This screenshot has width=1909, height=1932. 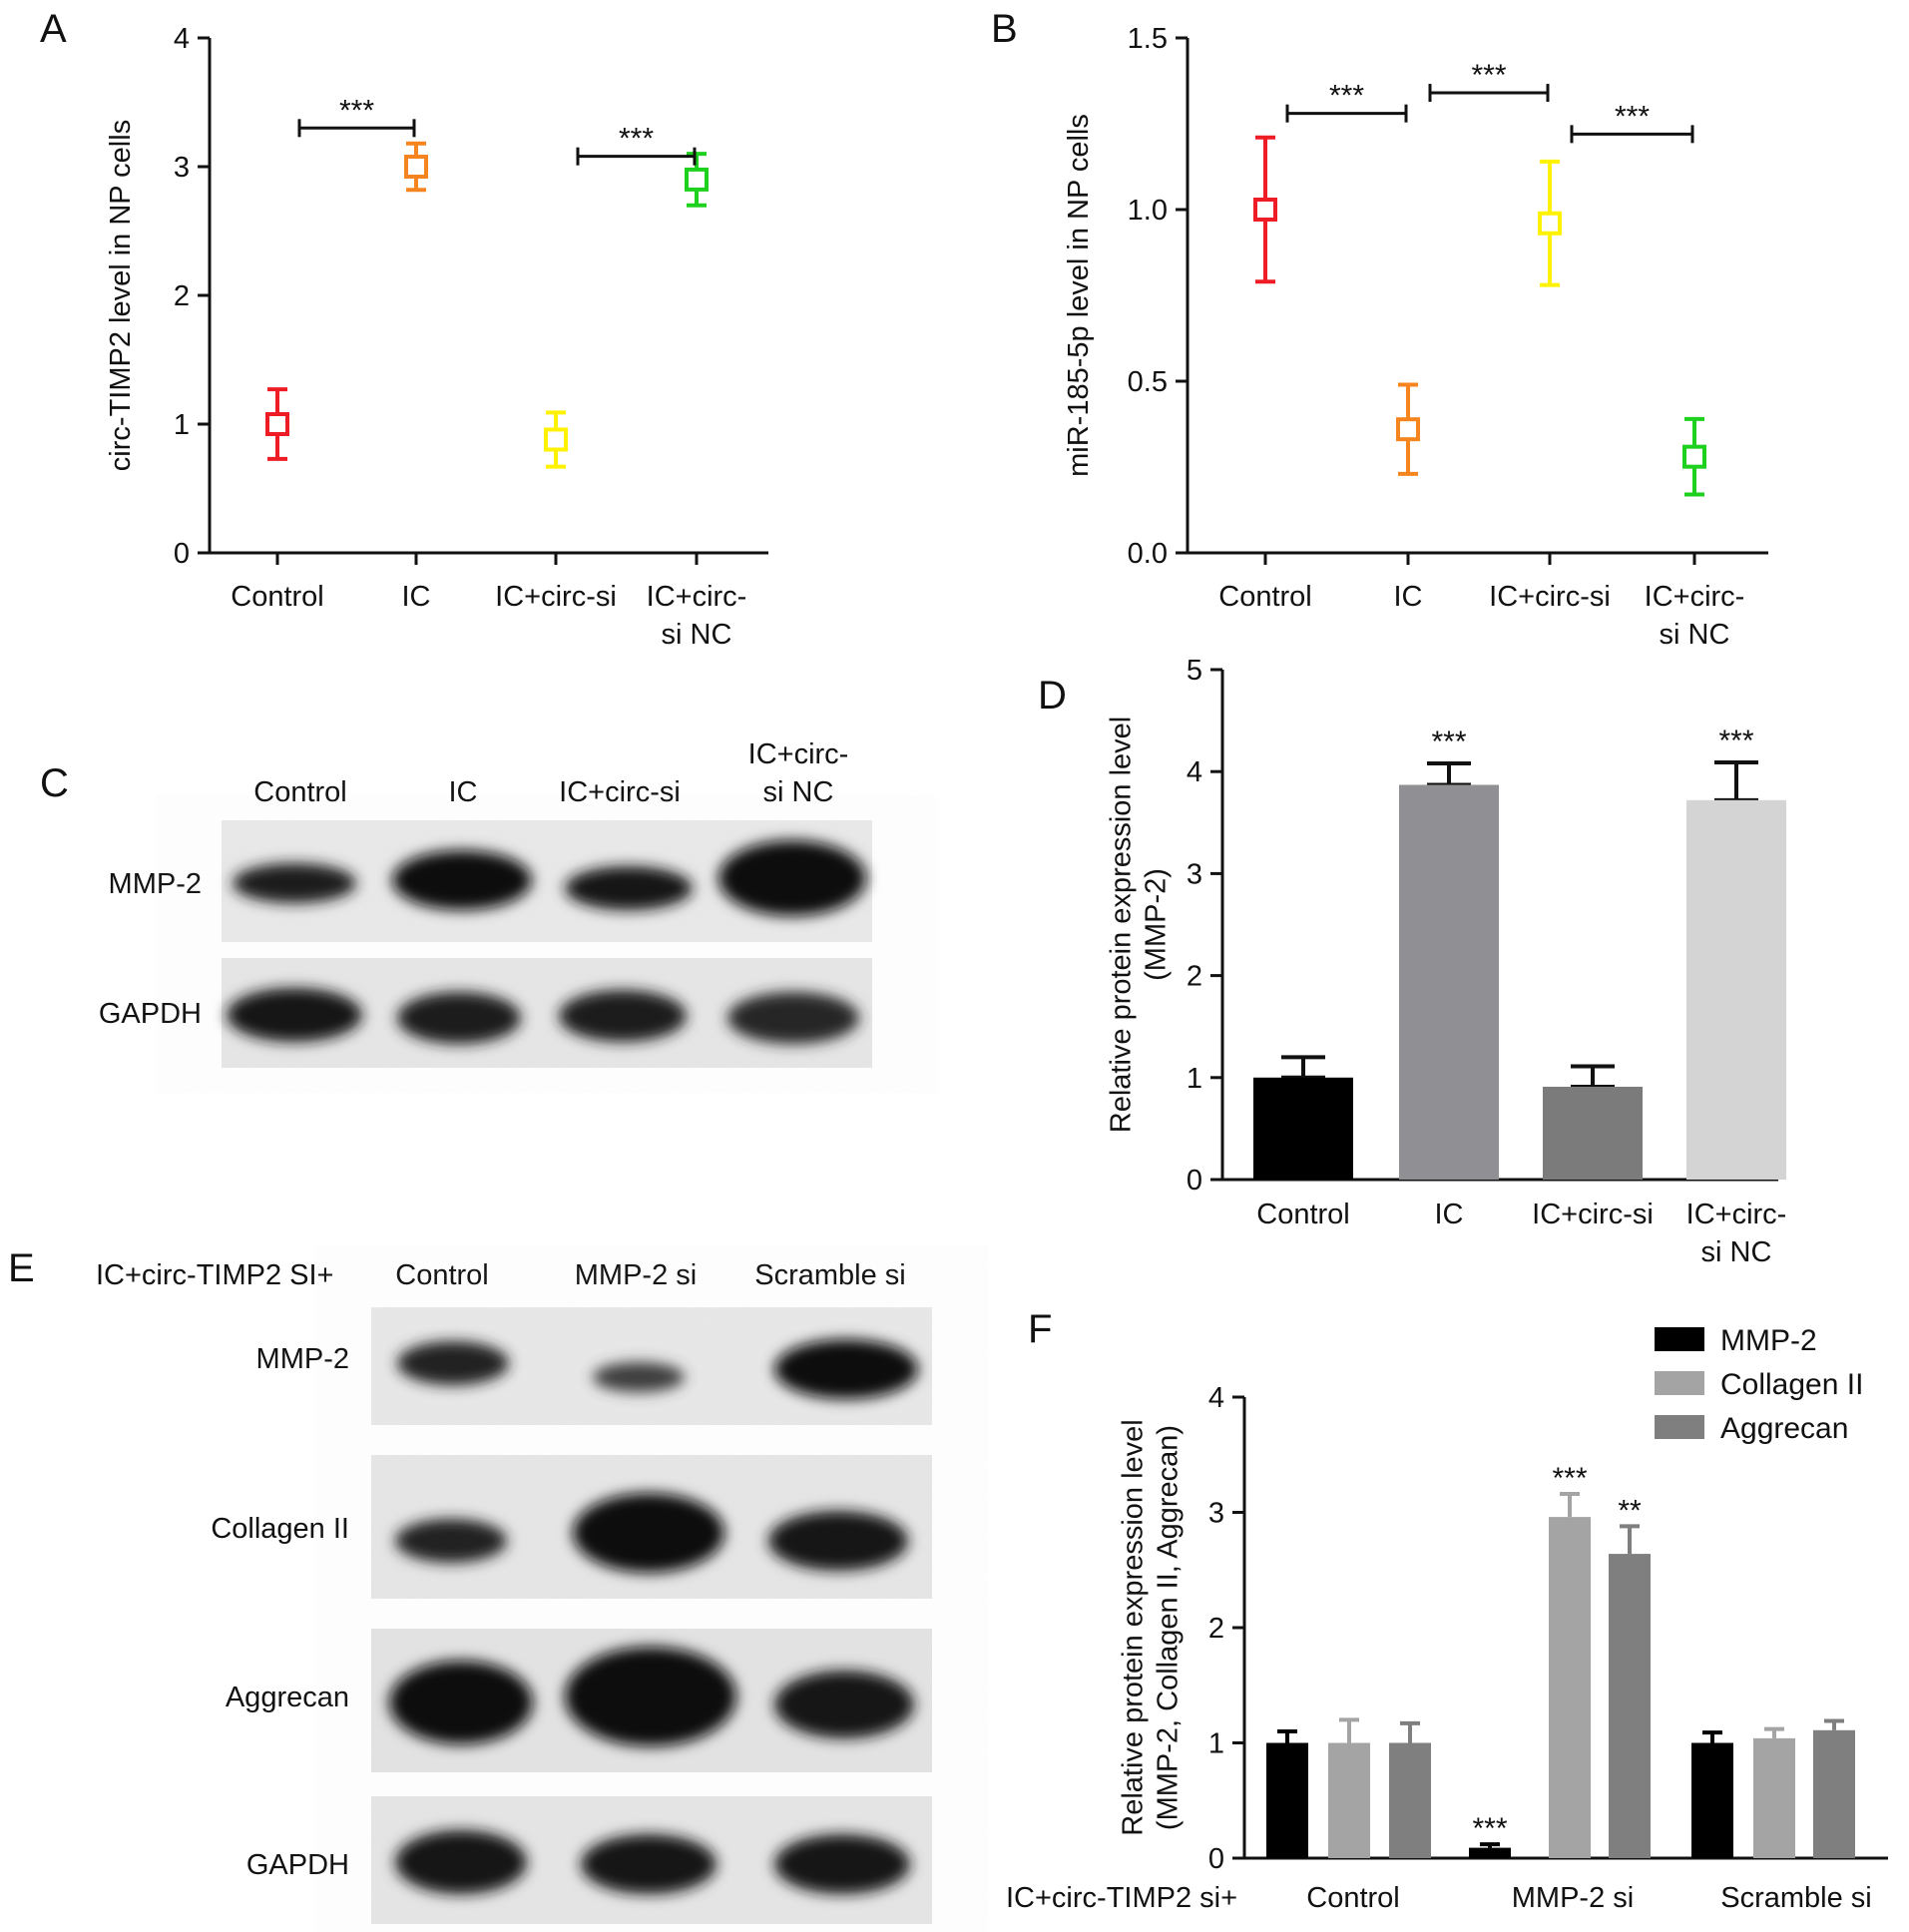 I want to click on x-tick-label: MMP-2 si, so click(x=1573, y=1898).